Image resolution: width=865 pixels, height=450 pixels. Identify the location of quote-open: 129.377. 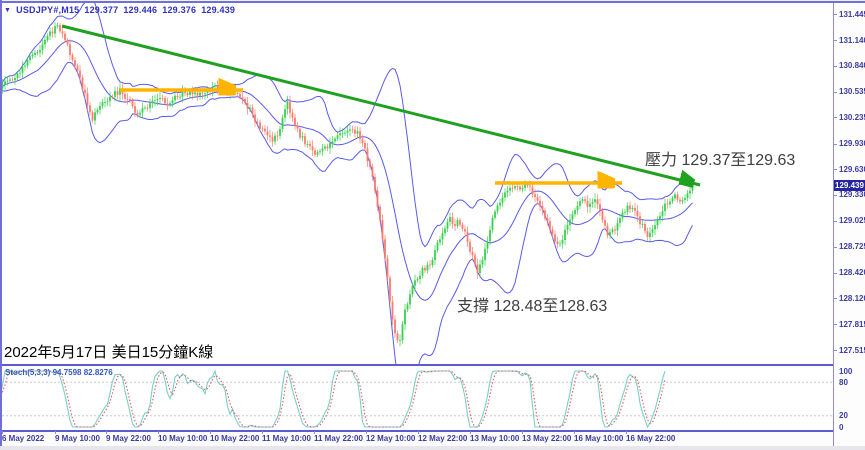
(101, 10).